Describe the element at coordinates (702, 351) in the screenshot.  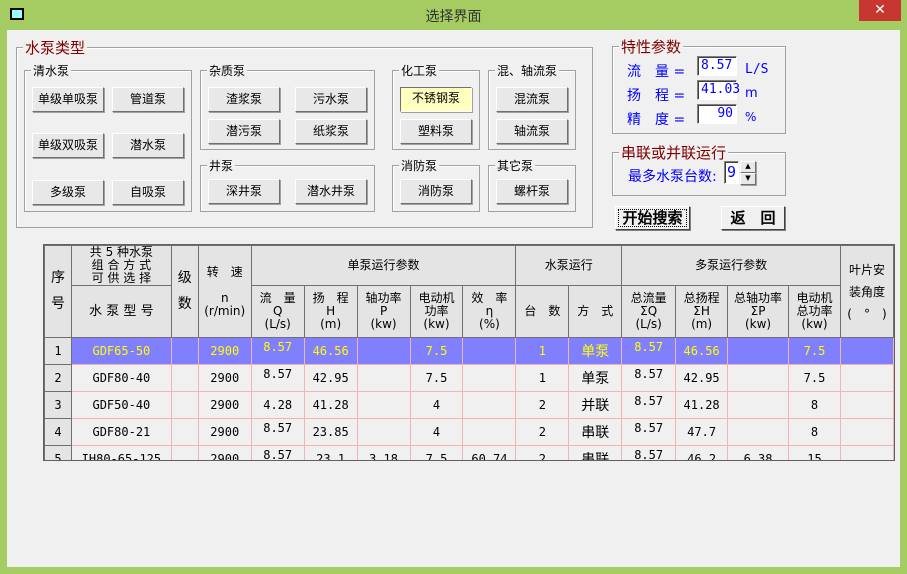
I see `cell-sum-h: 46.56` at that location.